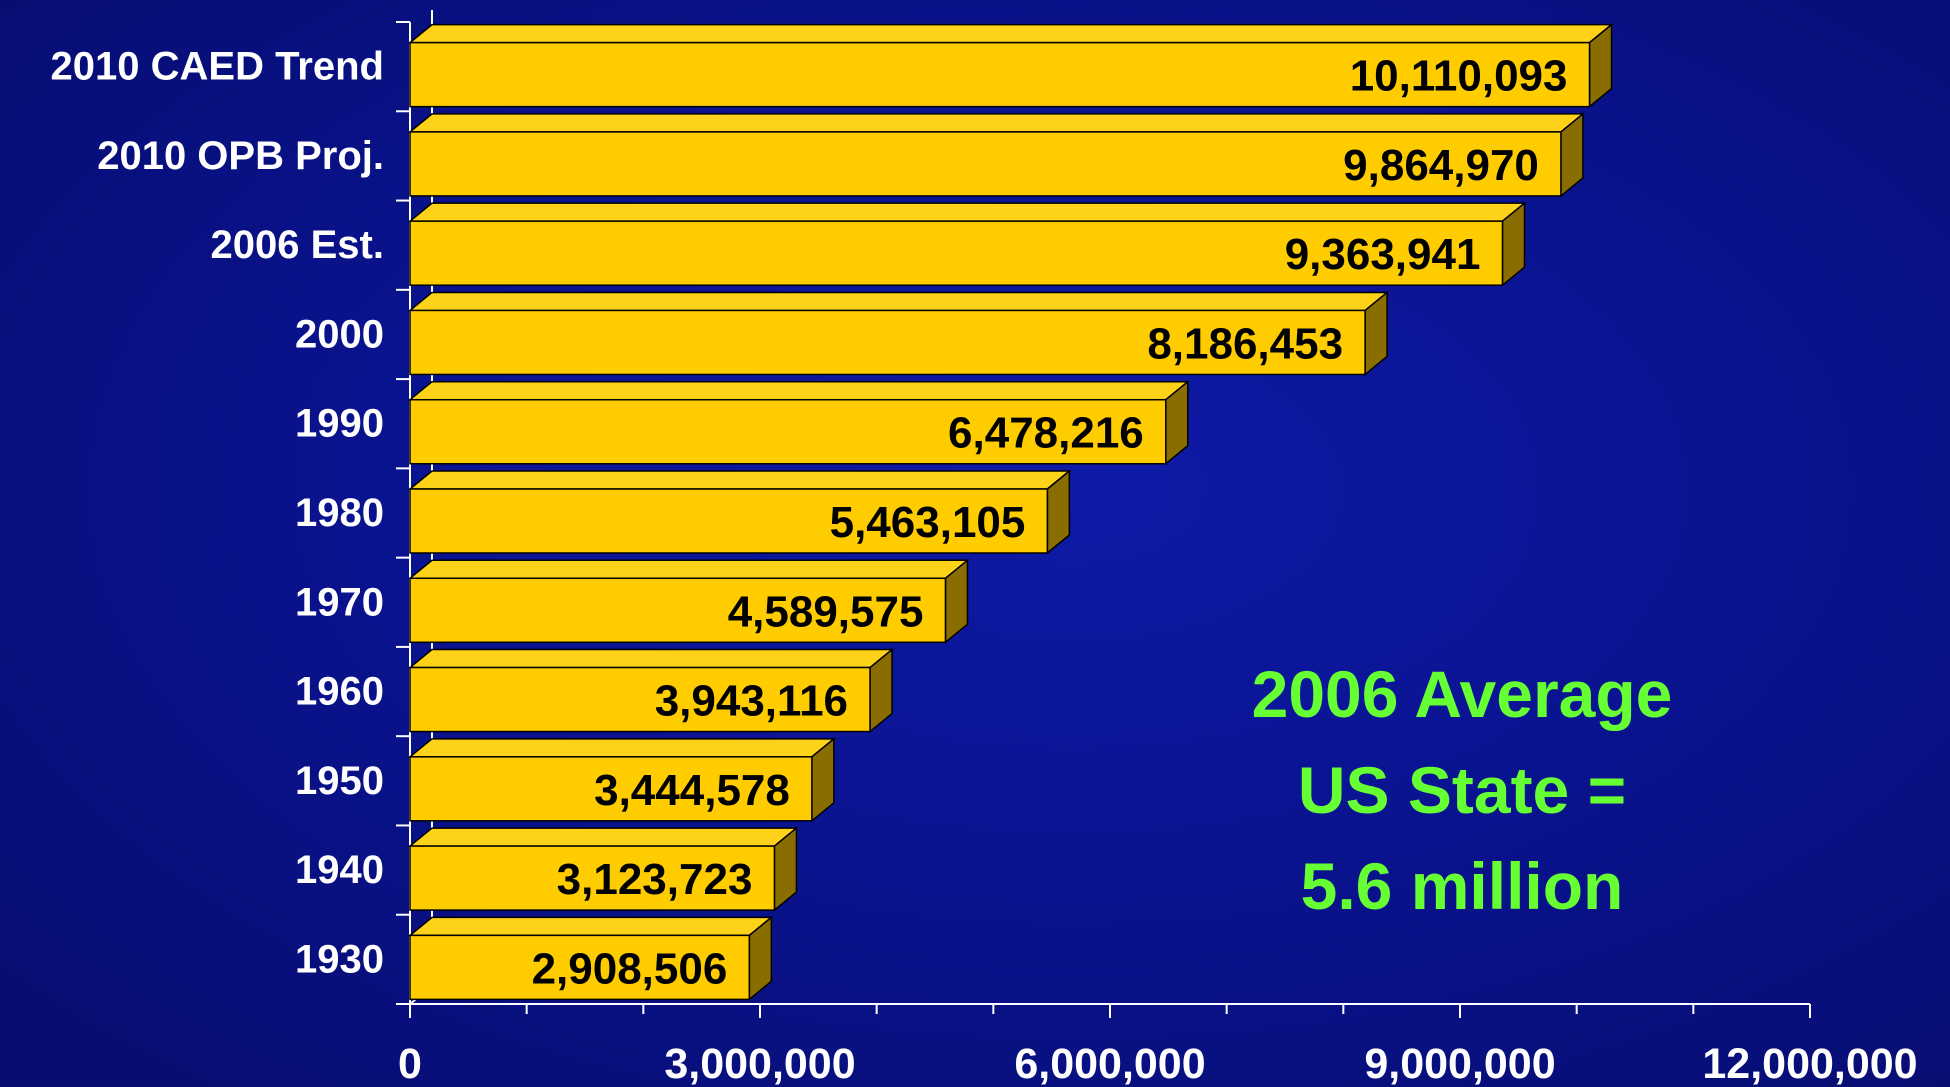 This screenshot has width=1950, height=1087. Describe the element at coordinates (1046, 433) in the screenshot. I see `bar-value-label: 6,478,216` at that location.